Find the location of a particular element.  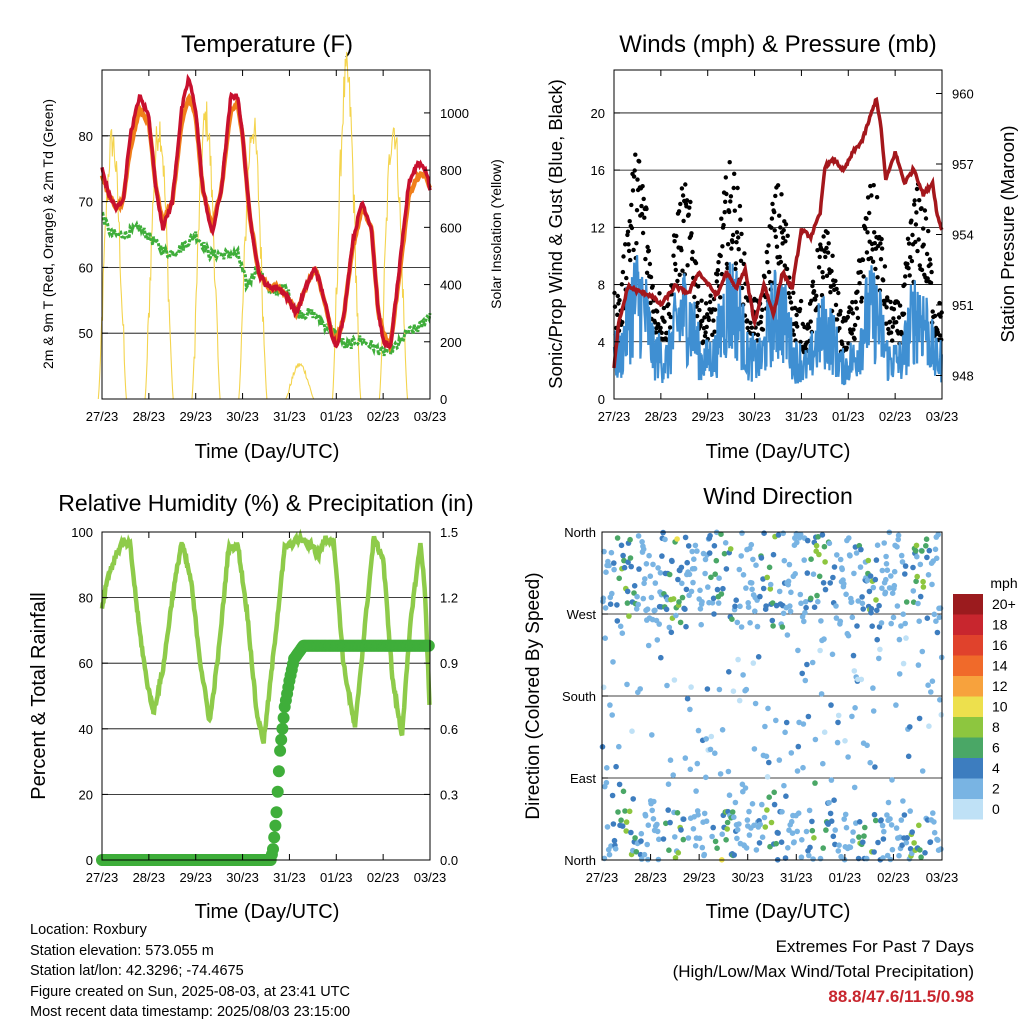

x-tick-label: 30/23 is located at coordinates (754, 416).